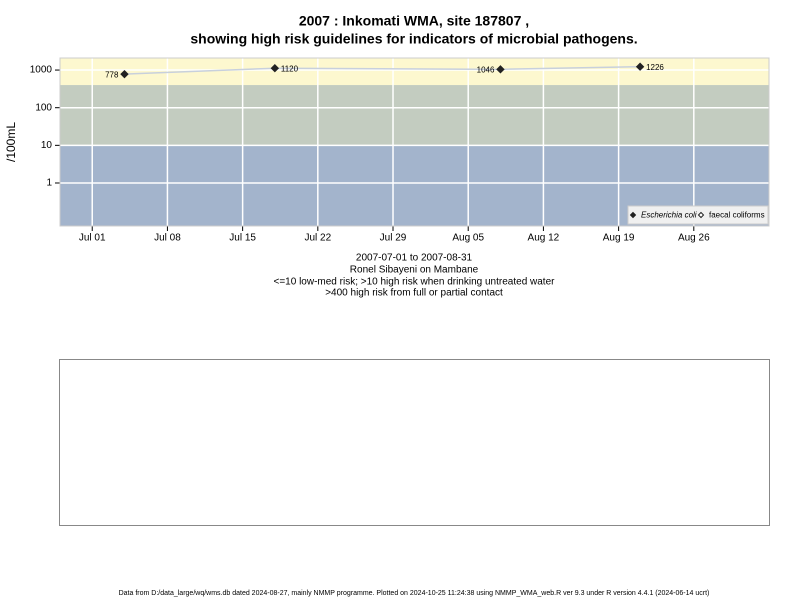 The image size is (800, 600). What do you see at coordinates (290, 68) in the screenshot?
I see `data-label: 1120` at bounding box center [290, 68].